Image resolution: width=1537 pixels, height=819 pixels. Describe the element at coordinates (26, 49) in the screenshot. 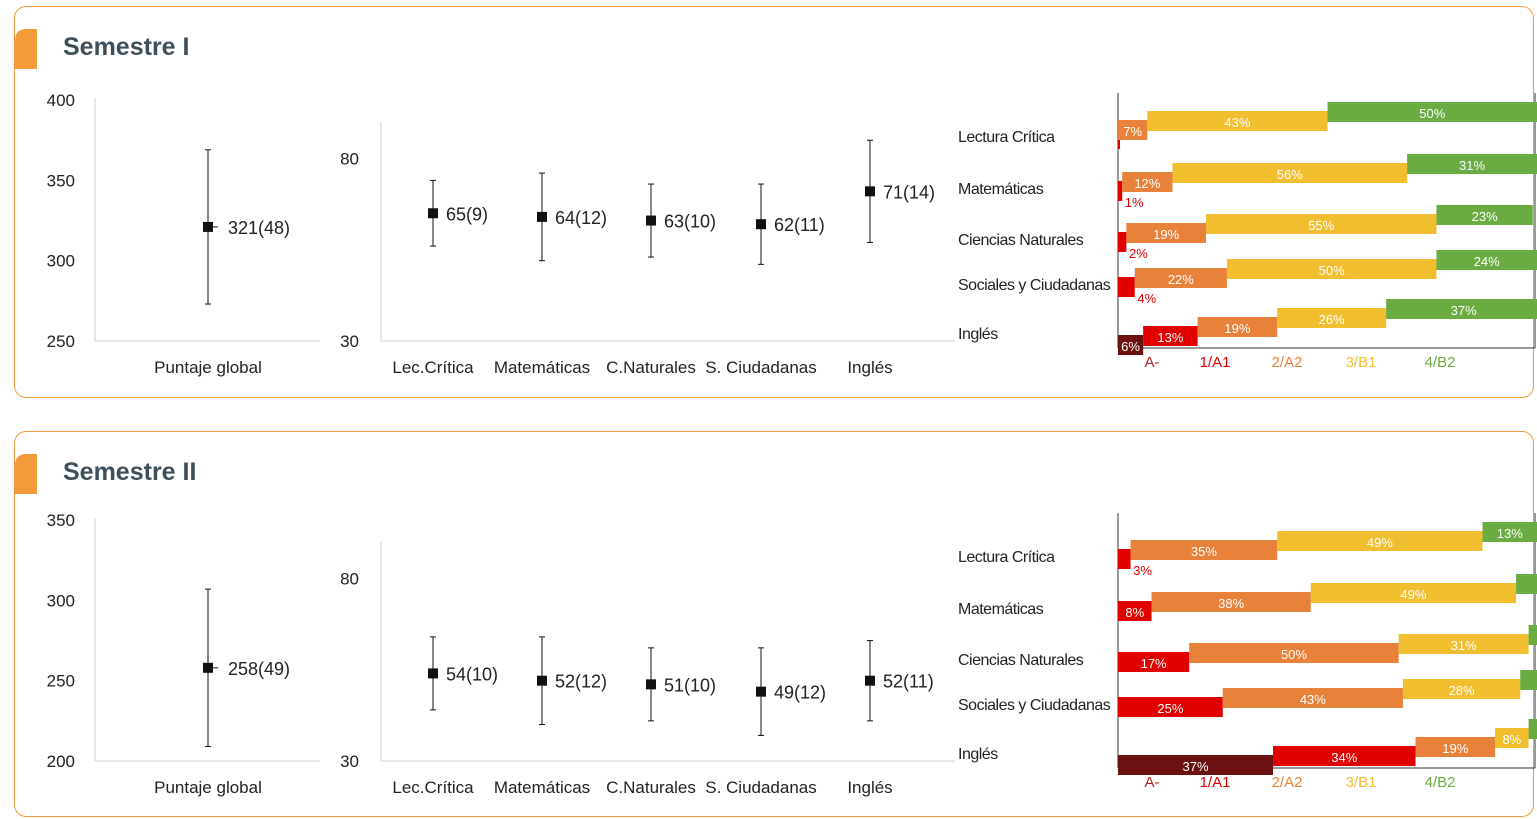

I see `panel-accent` at that location.